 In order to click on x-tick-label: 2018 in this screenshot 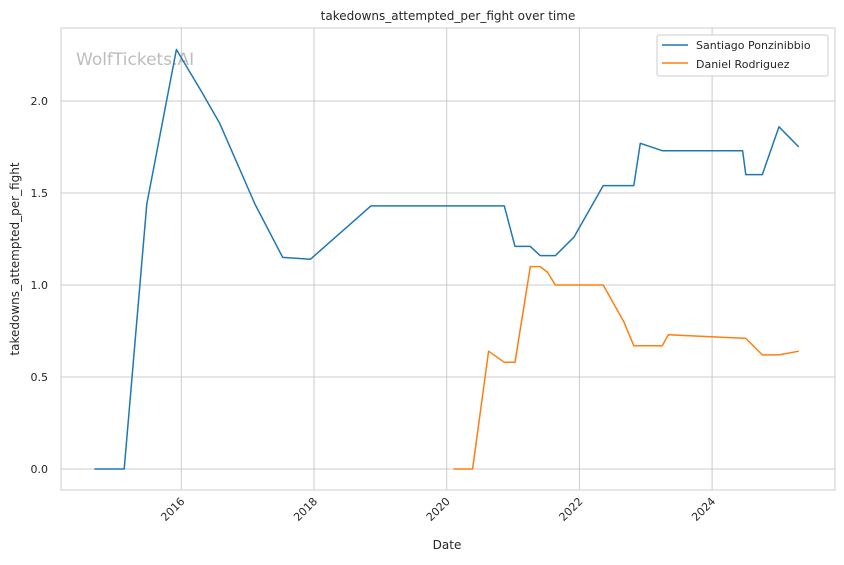, I will do `click(305, 509)`.